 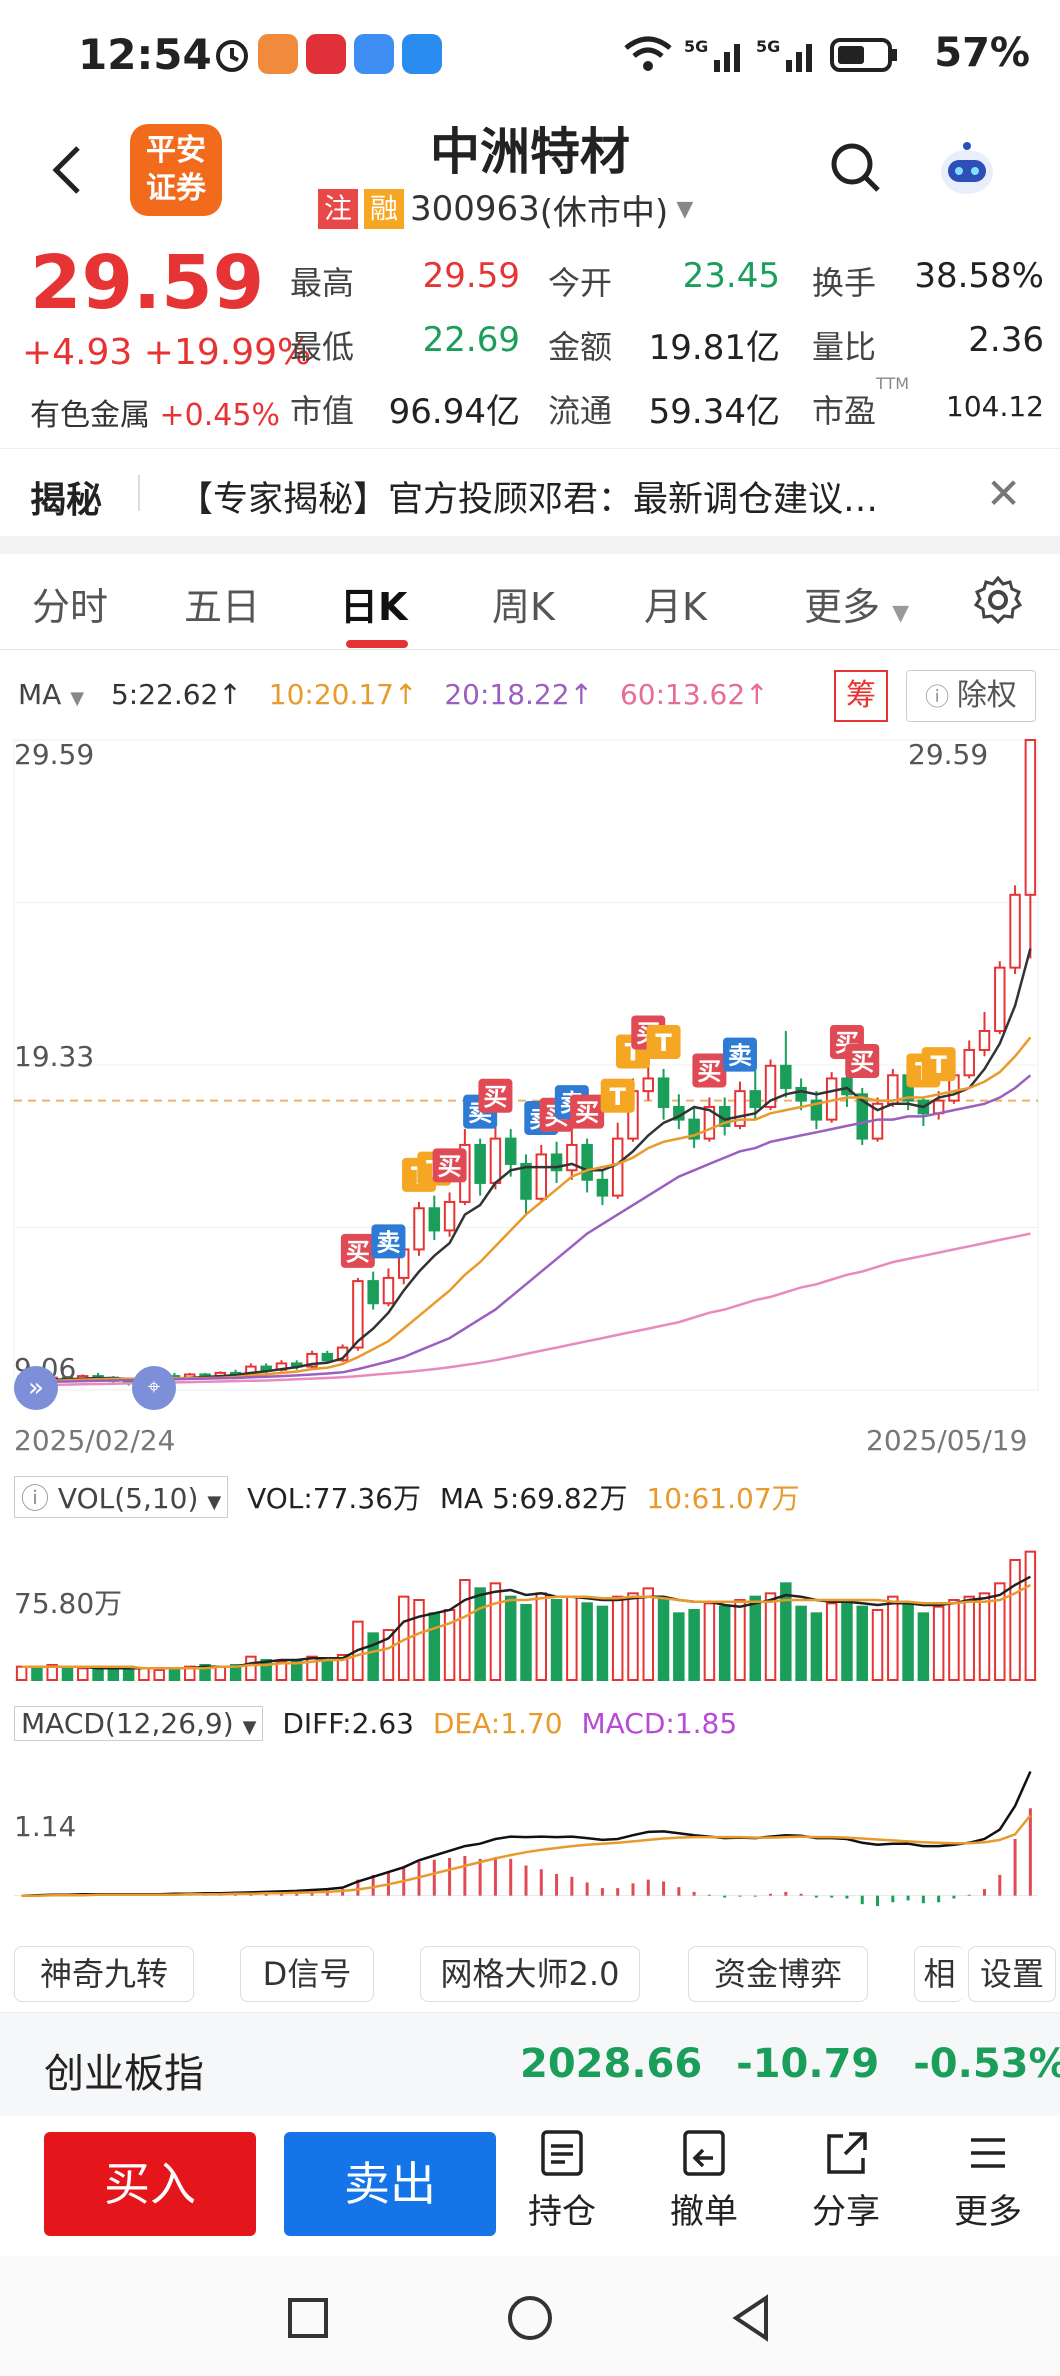 I want to click on back-nav-icon, so click(x=752, y=2320).